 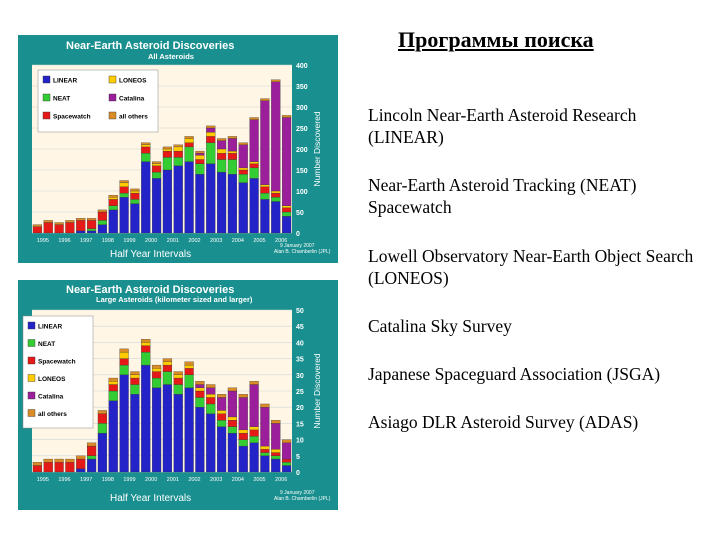 What do you see at coordinates (298, 457) in the screenshot?
I see `y-tick-label: 5` at bounding box center [298, 457].